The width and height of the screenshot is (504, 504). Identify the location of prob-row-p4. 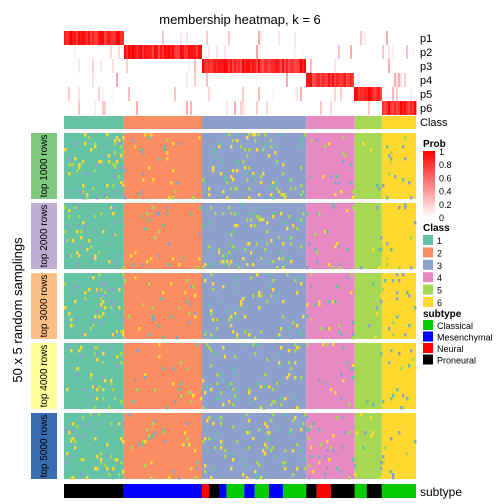
(240, 80).